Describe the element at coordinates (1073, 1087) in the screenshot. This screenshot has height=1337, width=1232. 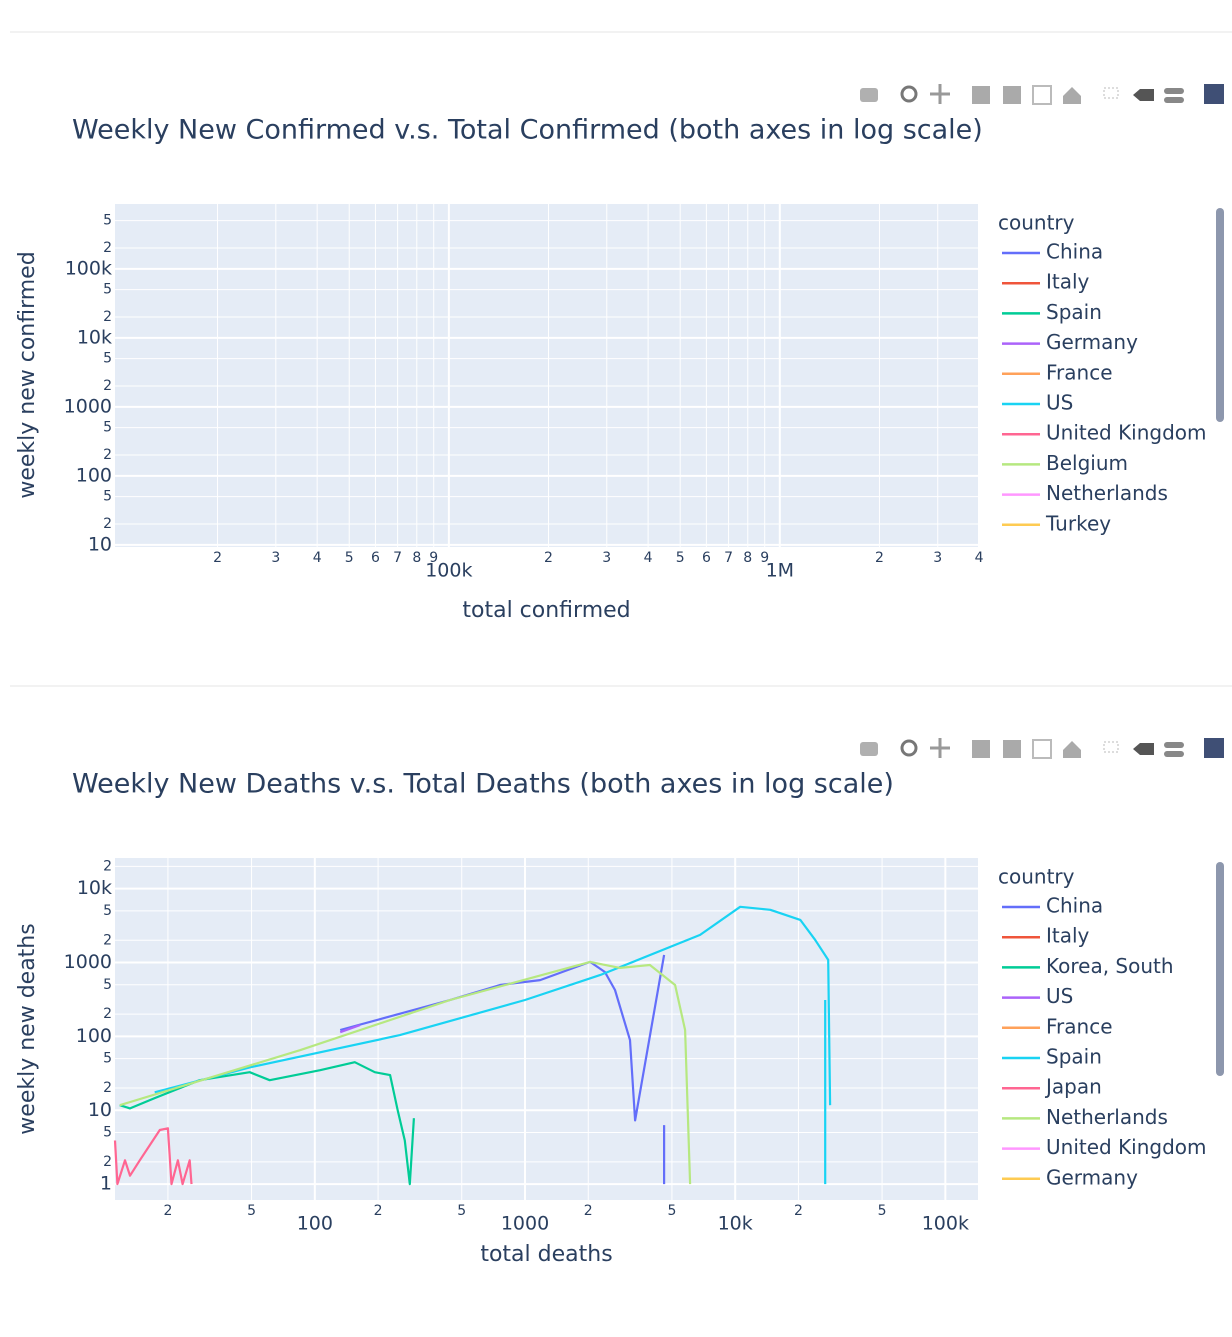
I see `legend-label: Japan` at that location.